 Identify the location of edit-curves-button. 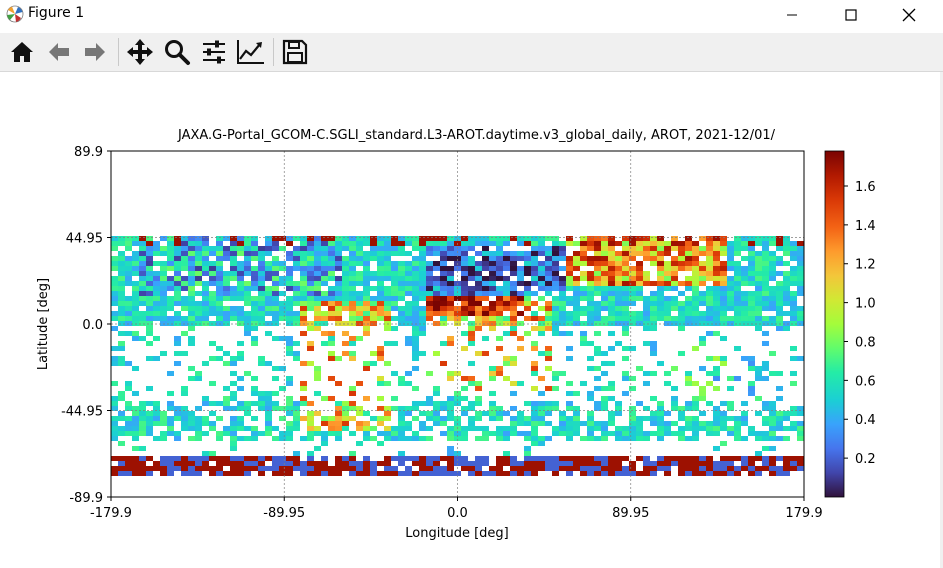
(251, 52).